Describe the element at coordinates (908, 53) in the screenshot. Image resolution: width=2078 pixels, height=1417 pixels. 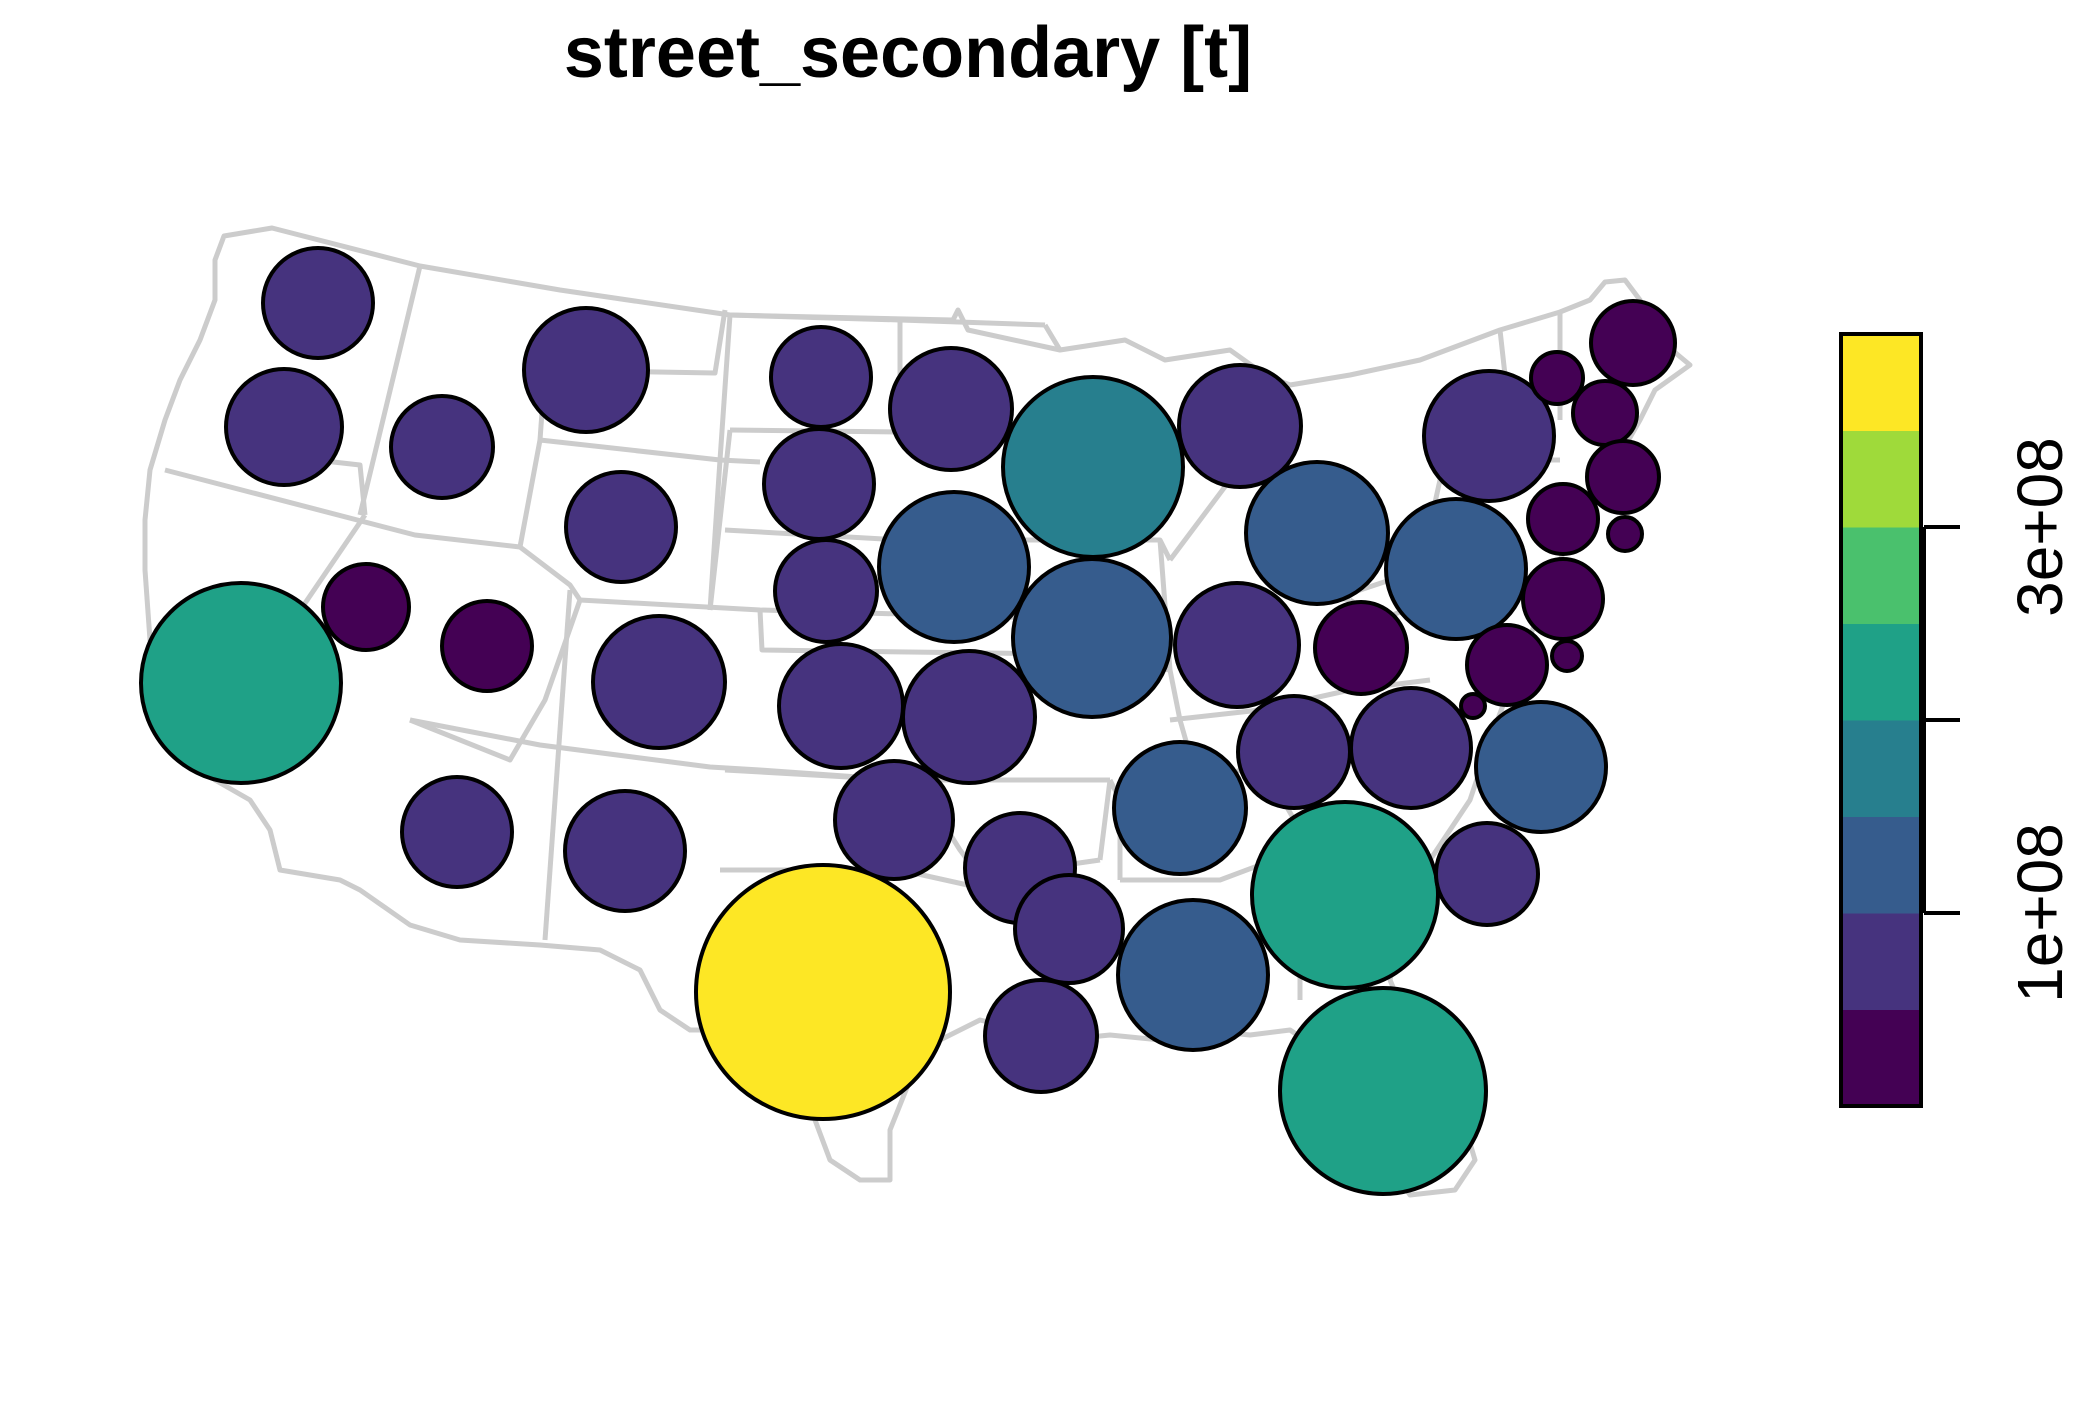
I see `map-title: street_secondary [t]` at that location.